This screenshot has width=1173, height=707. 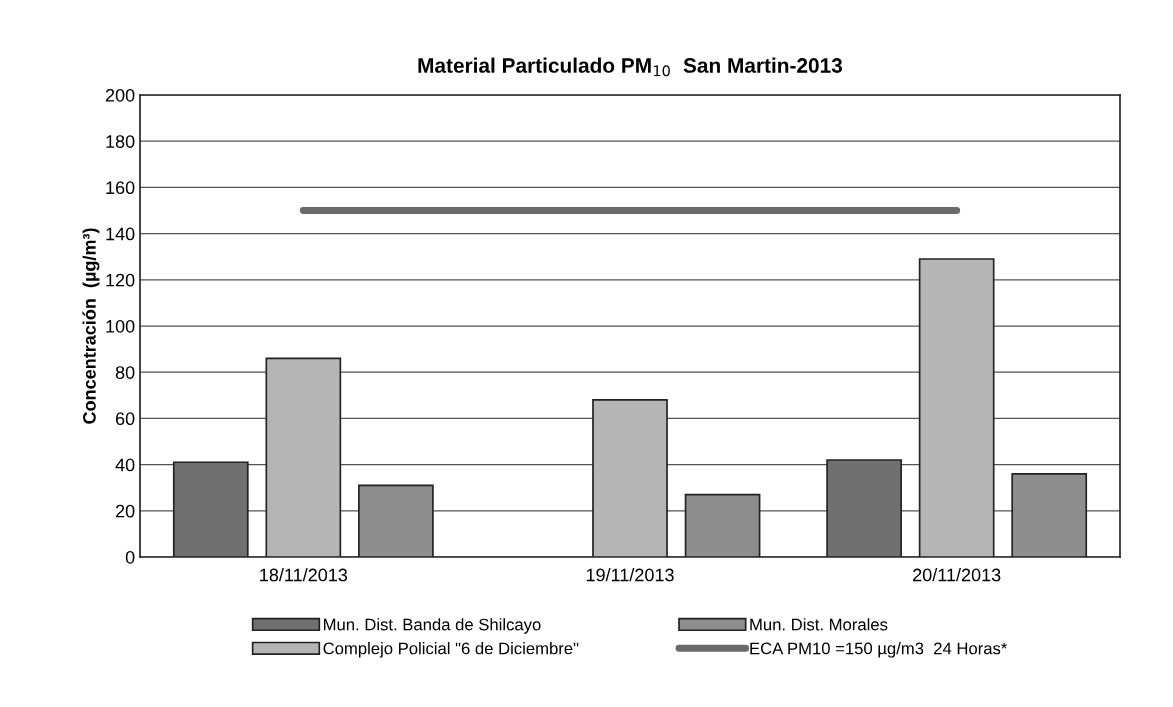 I want to click on chart-title: Material Particulado PM$_{10}$ San Martin-2013, so click(x=630, y=67).